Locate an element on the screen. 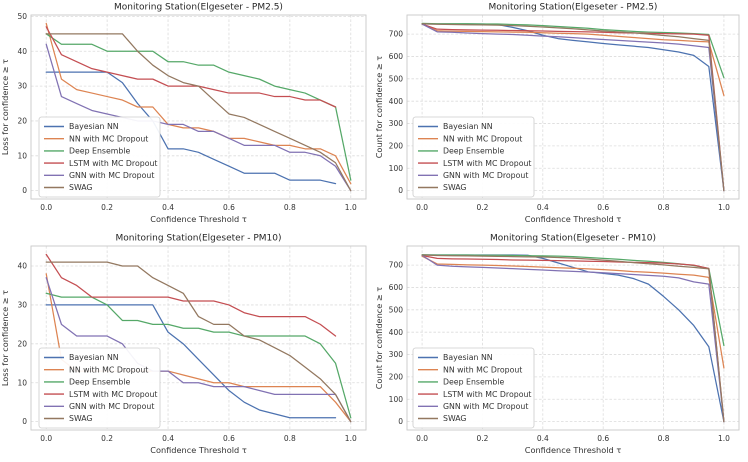 This screenshot has width=748, height=462. y-tick-label: 400 is located at coordinates (396, 332).